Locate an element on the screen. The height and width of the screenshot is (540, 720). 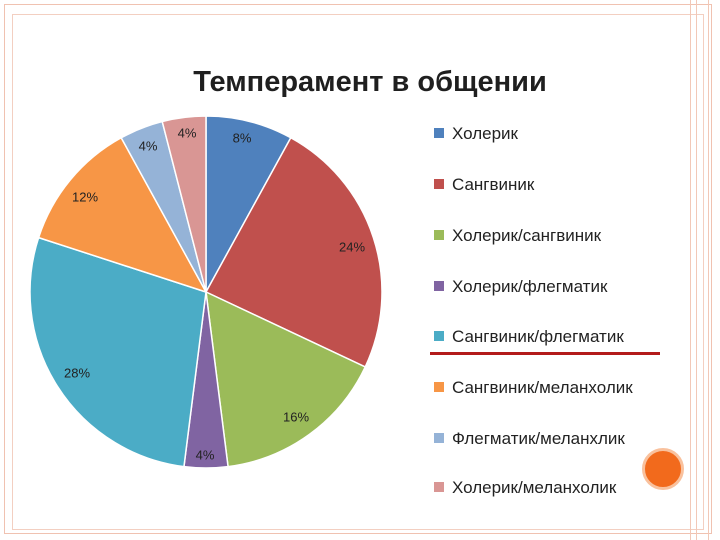
data-label-6: 12% is located at coordinates (85, 196).